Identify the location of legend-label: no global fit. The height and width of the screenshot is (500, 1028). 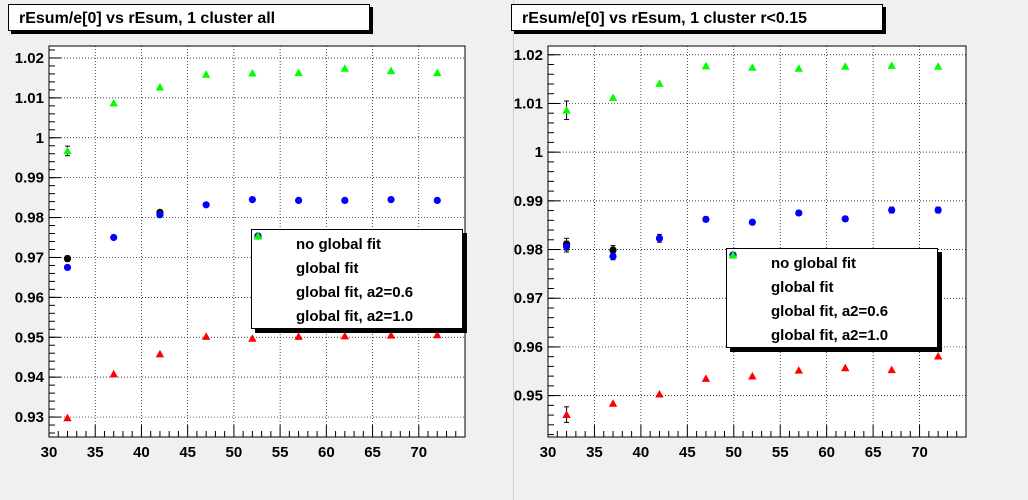
(813, 263).